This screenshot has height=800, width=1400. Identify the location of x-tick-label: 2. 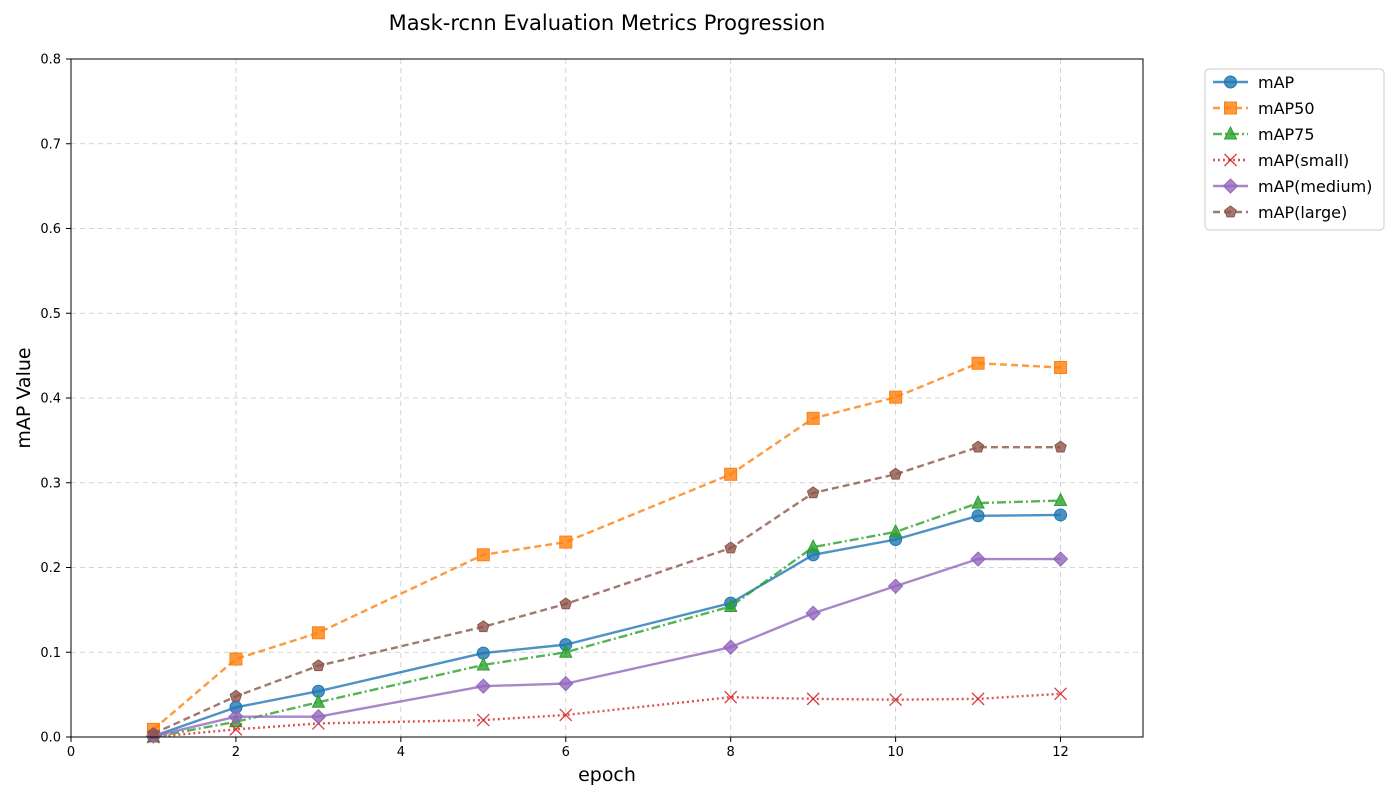
(236, 752).